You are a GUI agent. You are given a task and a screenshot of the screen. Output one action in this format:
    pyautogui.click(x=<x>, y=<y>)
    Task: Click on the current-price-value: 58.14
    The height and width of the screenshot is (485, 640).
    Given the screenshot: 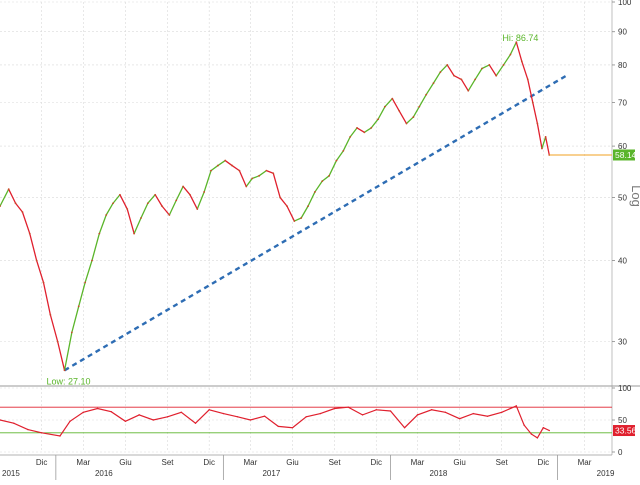 What is the action you would take?
    pyautogui.click(x=626, y=155)
    